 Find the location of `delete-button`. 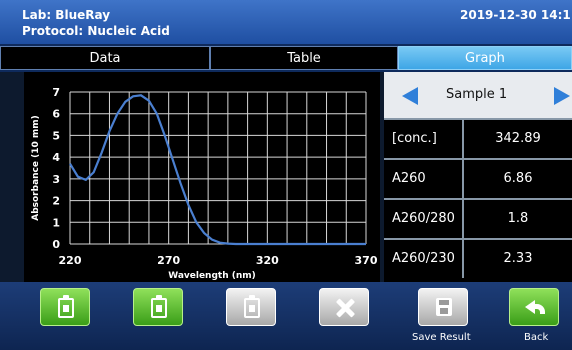

delete-button is located at coordinates (344, 307).